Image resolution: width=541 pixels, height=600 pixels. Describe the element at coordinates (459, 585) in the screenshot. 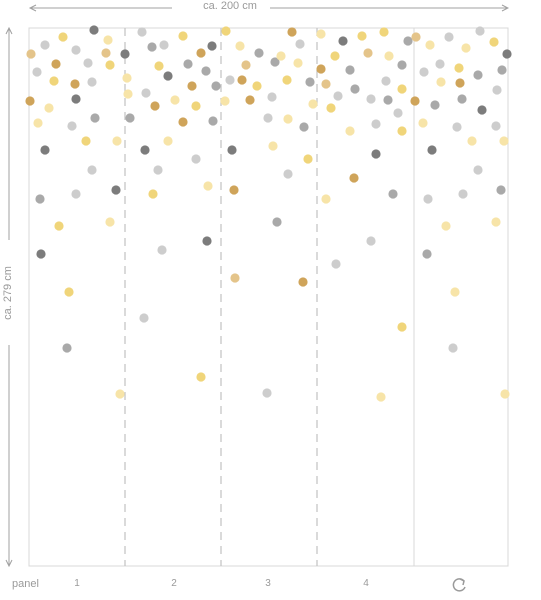

I see `refresh-icon` at that location.